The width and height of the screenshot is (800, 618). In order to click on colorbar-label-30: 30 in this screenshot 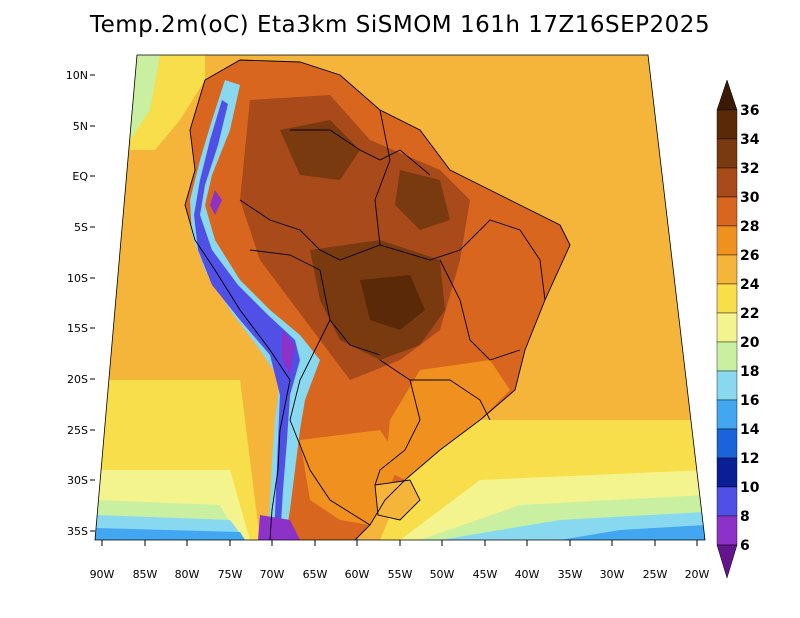, I will do `click(750, 198)`.